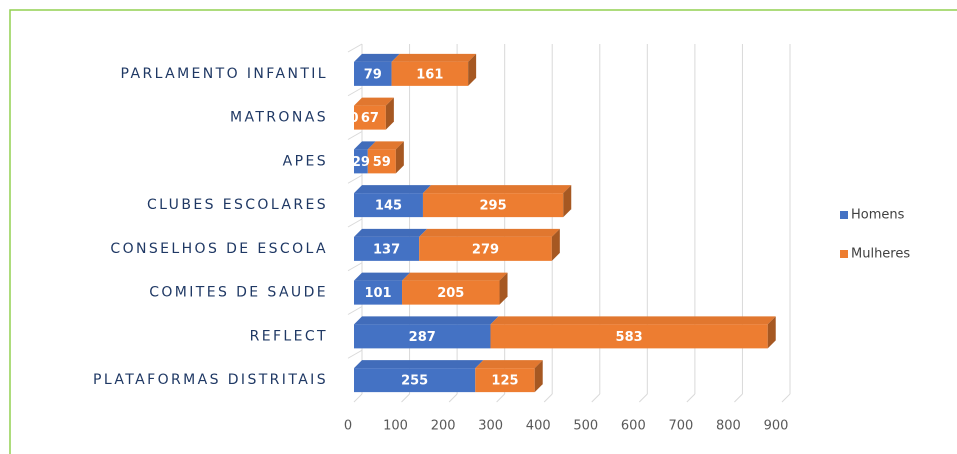 The image size is (957, 454). Describe the element at coordinates (395, 426) in the screenshot. I see `x-tick-label: 100` at that location.